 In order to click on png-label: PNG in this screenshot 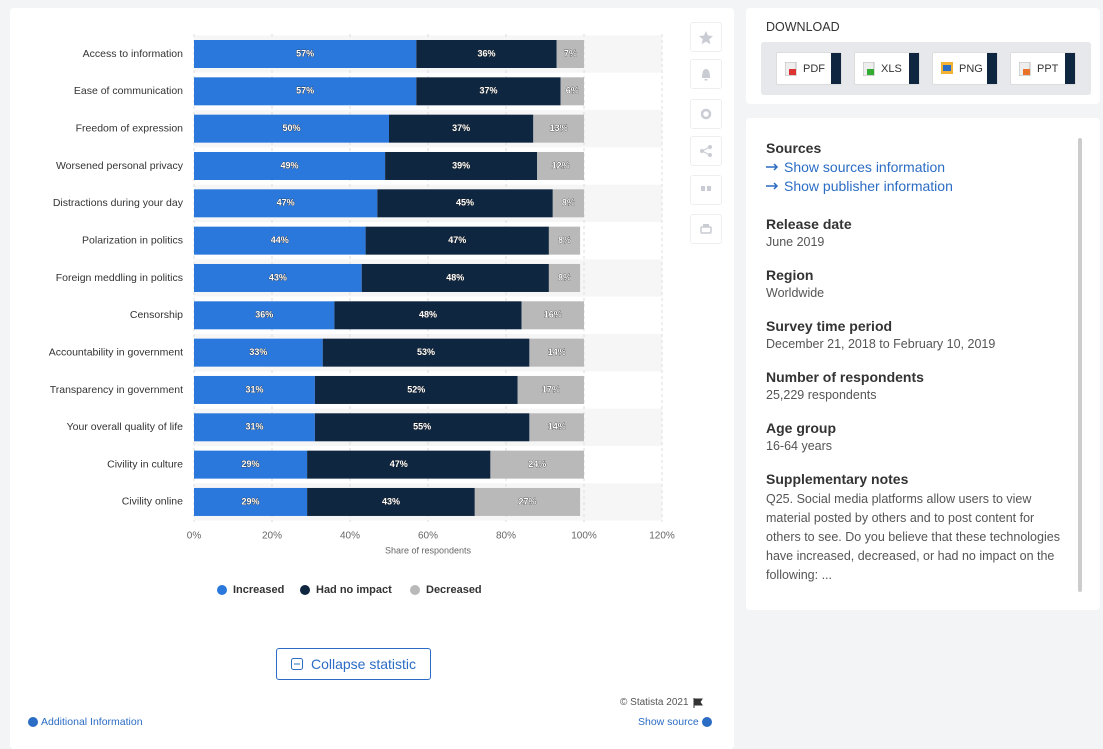, I will do `click(971, 69)`.